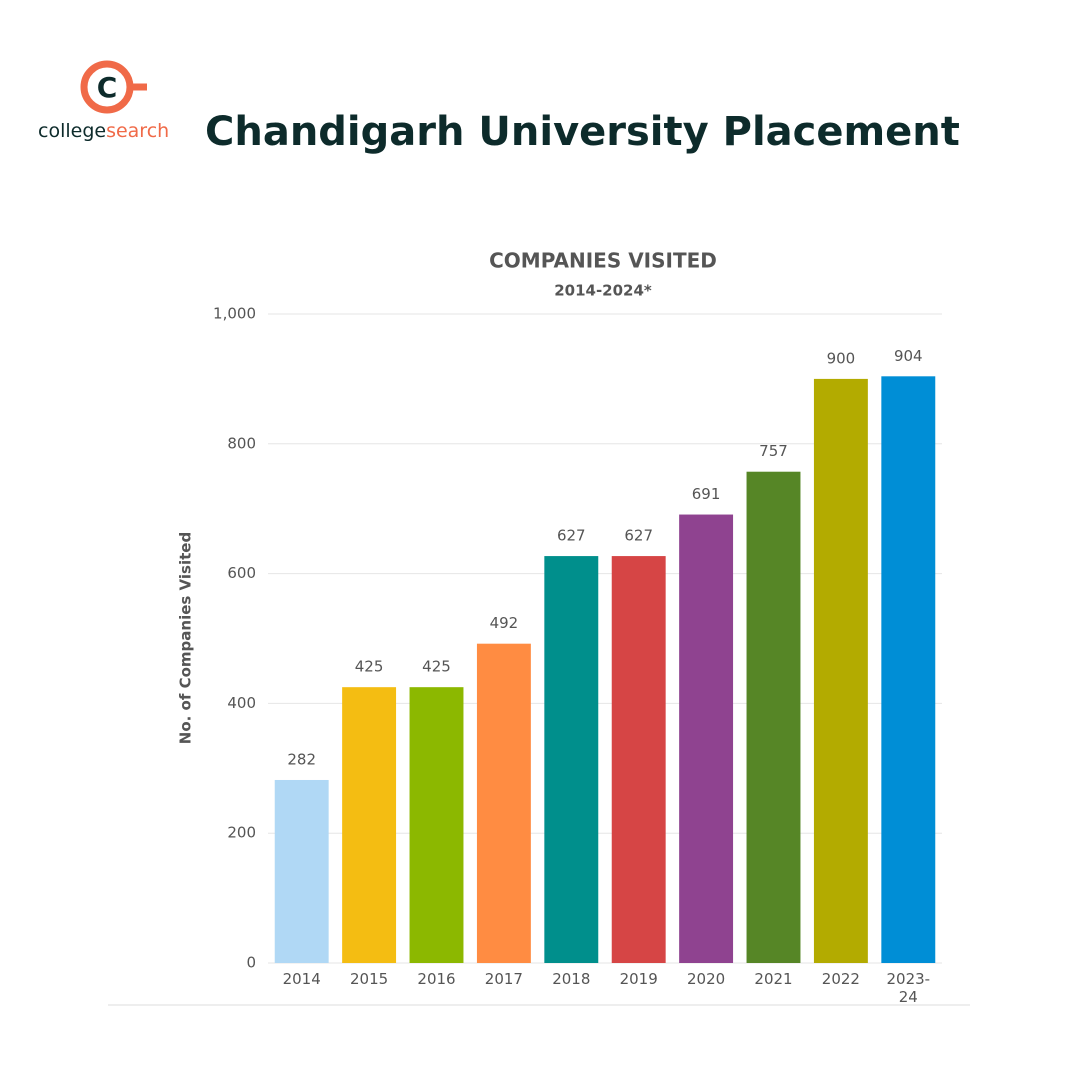 Image resolution: width=1080 pixels, height=1080 pixels. I want to click on x-tick-label: 2015, so click(369, 979).